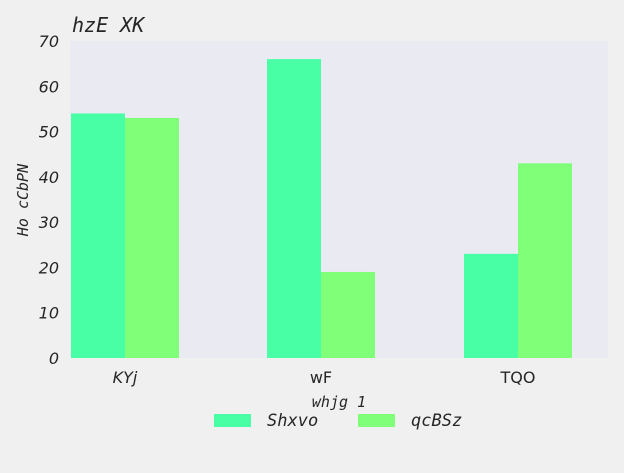 This screenshot has height=473, width=624. What do you see at coordinates (294, 208) in the screenshot?
I see `bar-Shxvo-wF` at bounding box center [294, 208].